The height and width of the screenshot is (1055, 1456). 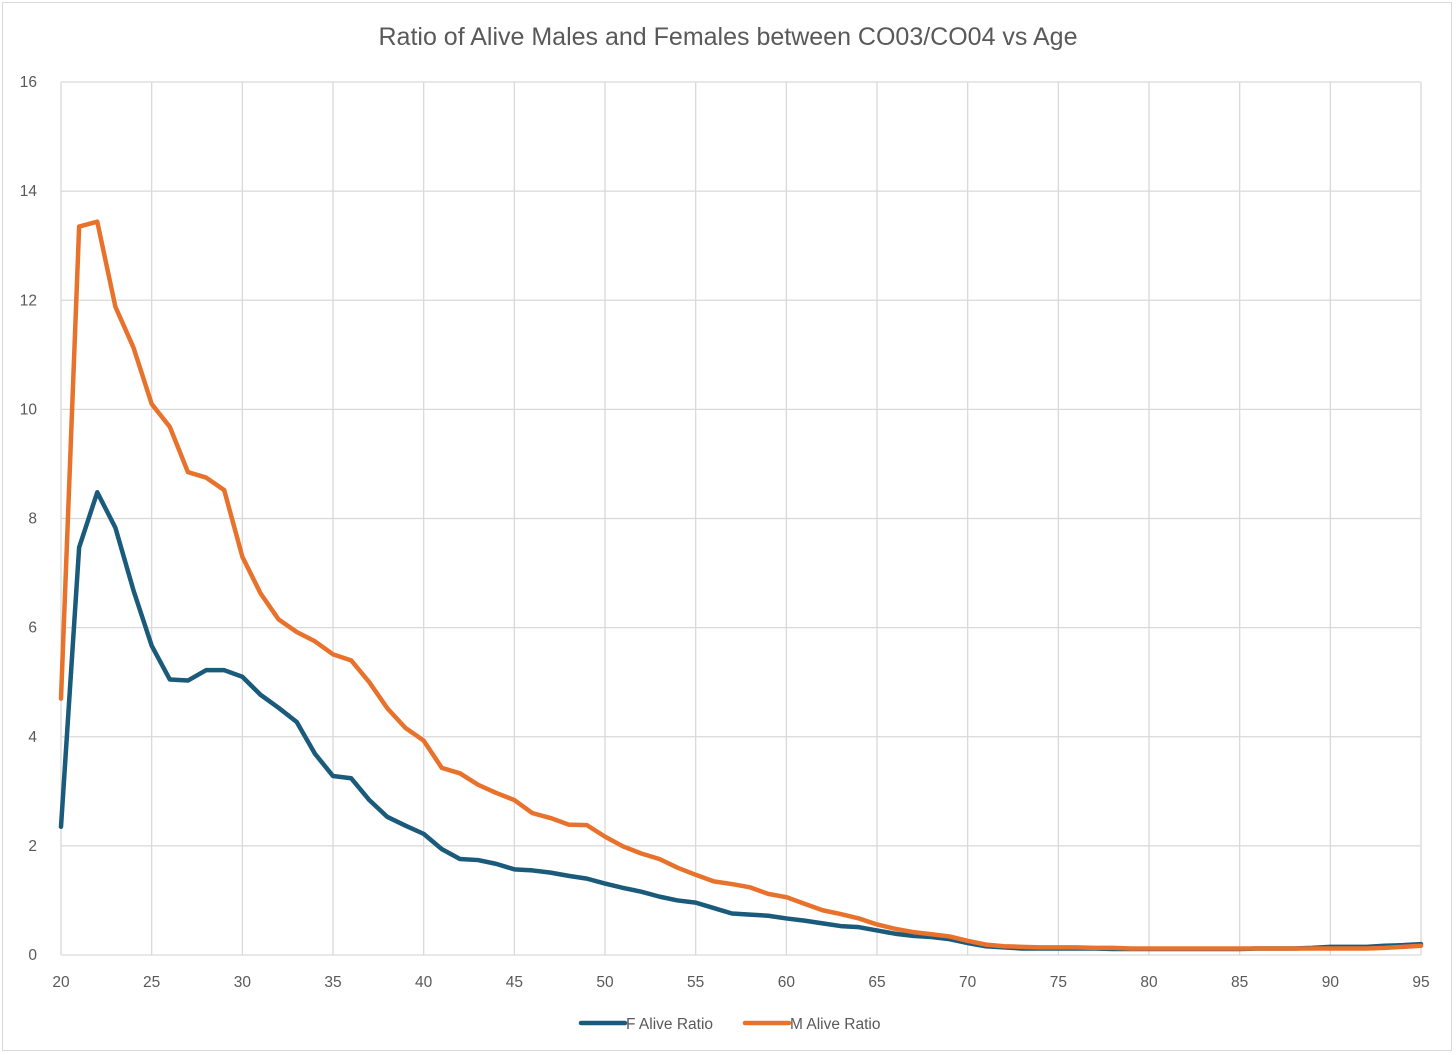 I want to click on x-tick-label: 85, so click(x=1239, y=982).